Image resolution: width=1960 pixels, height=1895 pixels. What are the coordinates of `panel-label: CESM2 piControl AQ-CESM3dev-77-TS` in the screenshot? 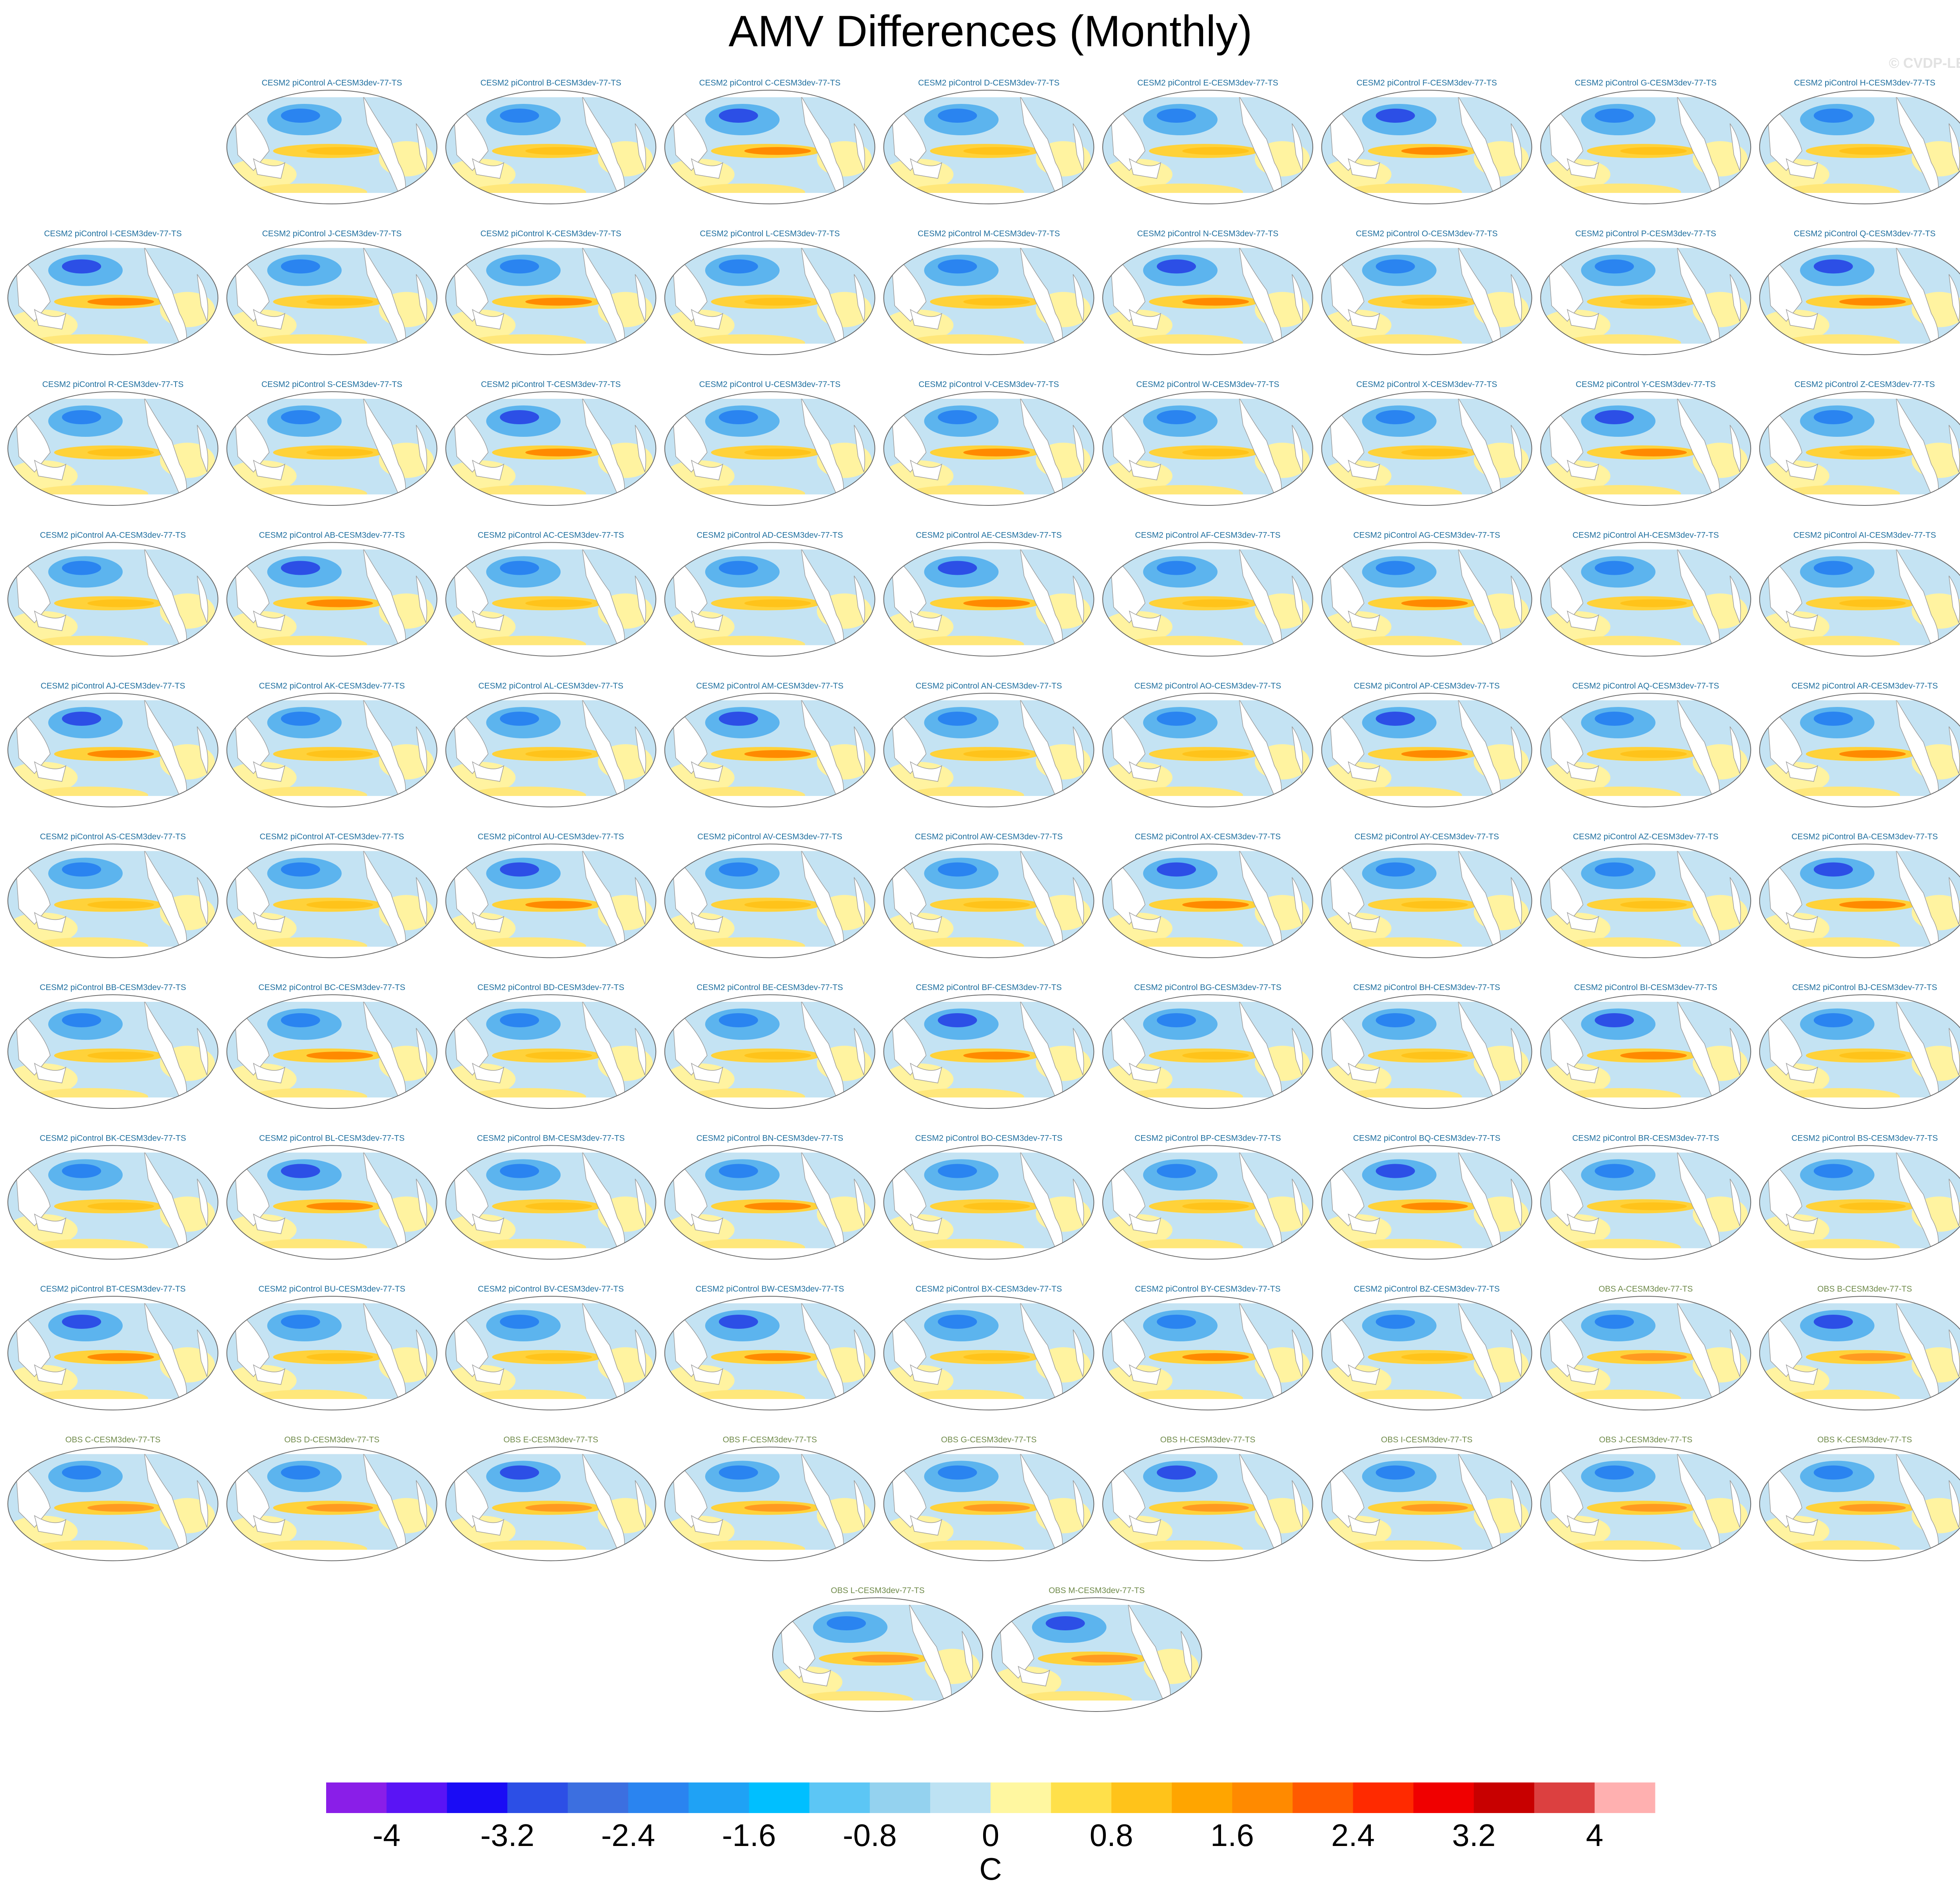 It's located at (1645, 686).